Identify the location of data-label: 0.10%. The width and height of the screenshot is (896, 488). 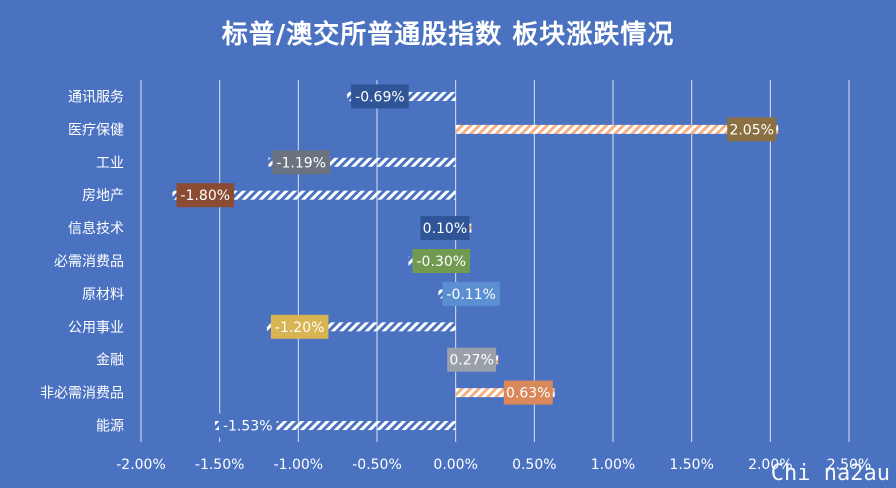
(445, 229).